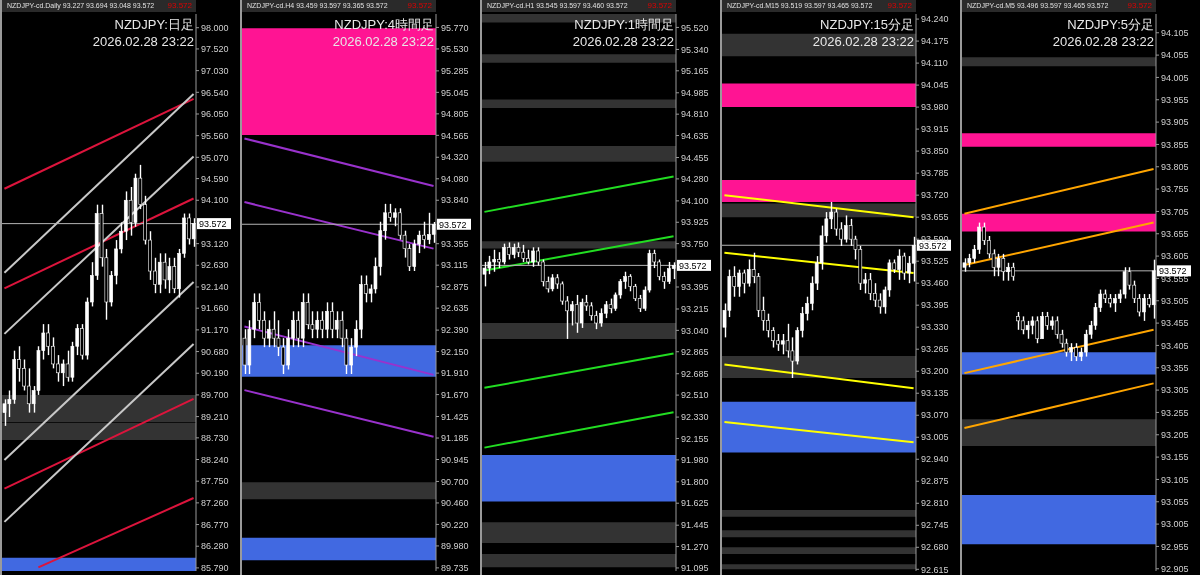 The height and width of the screenshot is (575, 1200). I want to click on y-tick-label: 92.390, so click(455, 330).